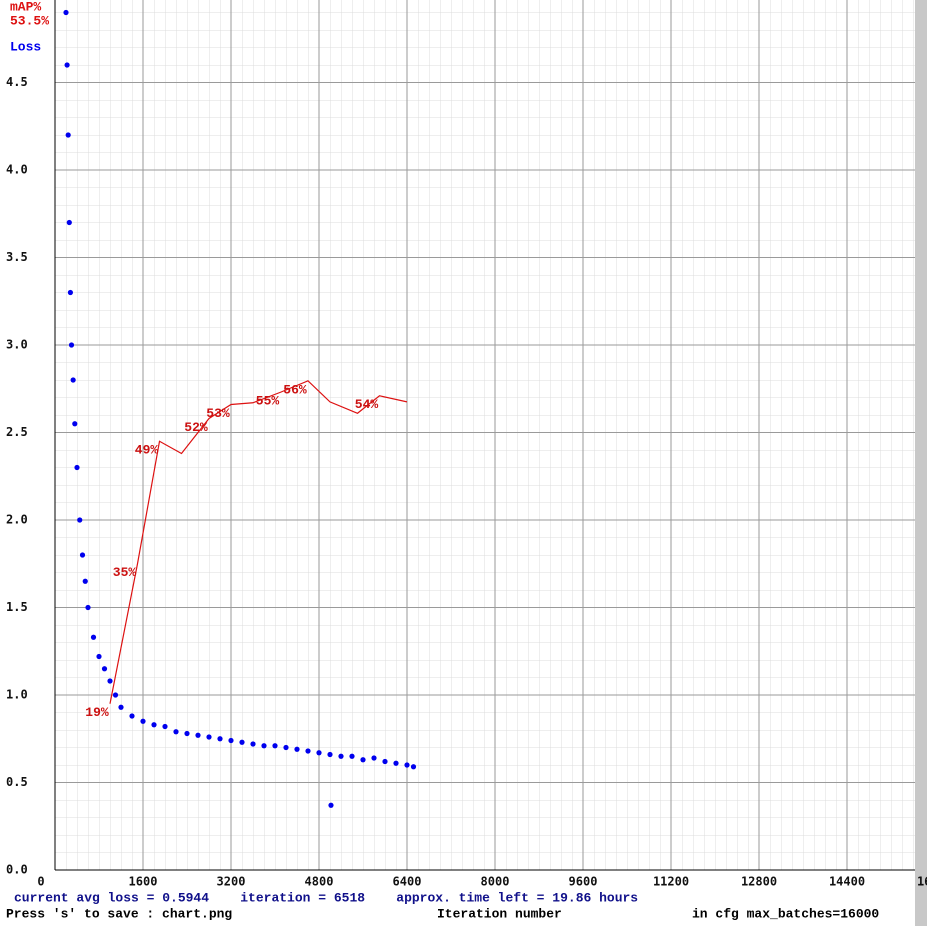 This screenshot has width=927, height=926. Describe the element at coordinates (367, 404) in the screenshot. I see `data-label: 54%` at that location.